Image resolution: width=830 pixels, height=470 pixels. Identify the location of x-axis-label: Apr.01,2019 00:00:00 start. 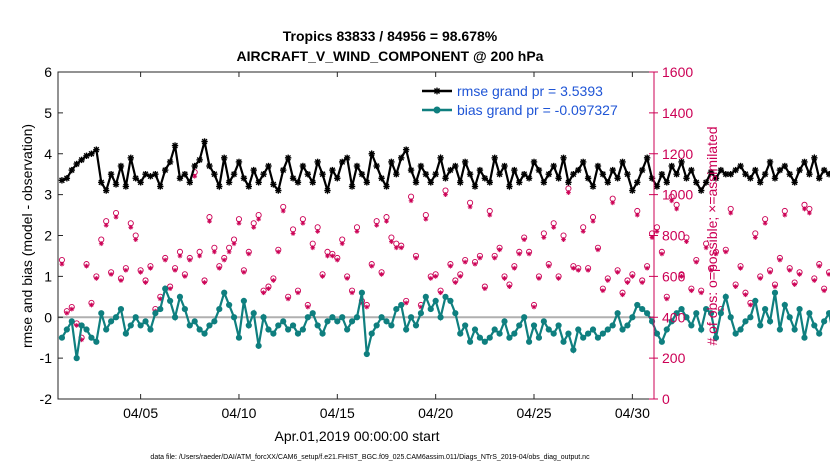
(356, 436).